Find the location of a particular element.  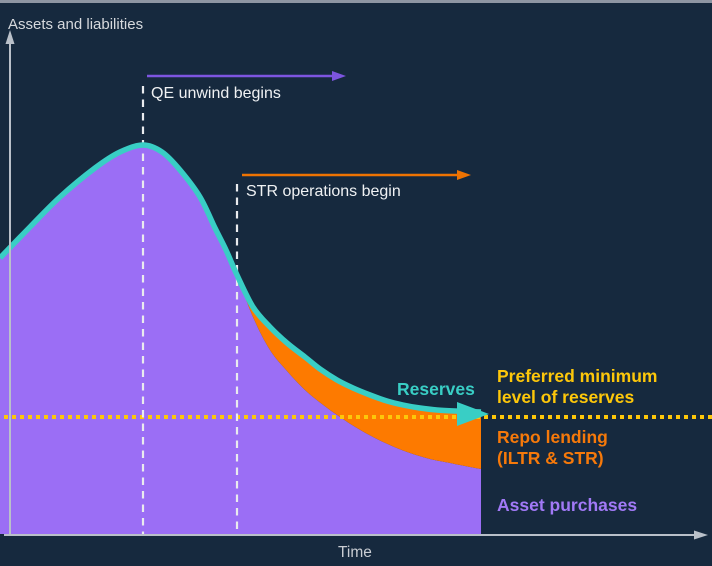

x-axis-label: Time is located at coordinates (355, 552).